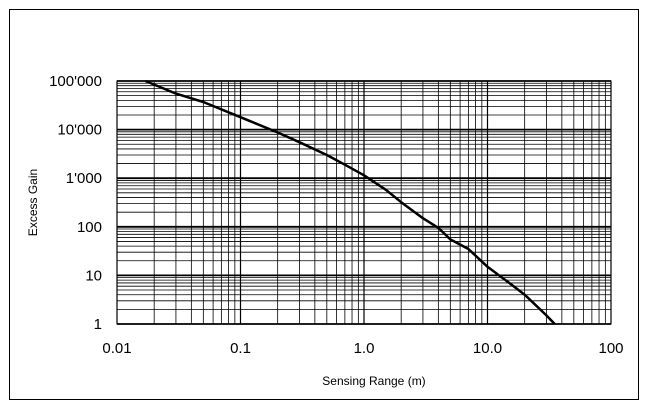  What do you see at coordinates (89, 227) in the screenshot?
I see `y-tick-label: 100` at bounding box center [89, 227].